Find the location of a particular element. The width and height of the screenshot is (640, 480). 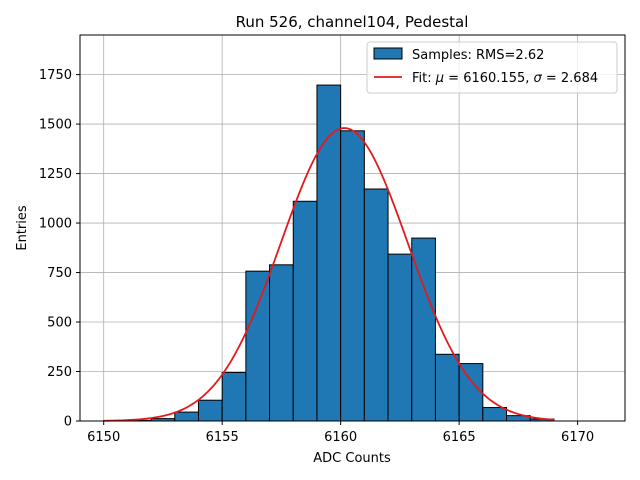

y-tick-label: 1250 is located at coordinates (55, 174).